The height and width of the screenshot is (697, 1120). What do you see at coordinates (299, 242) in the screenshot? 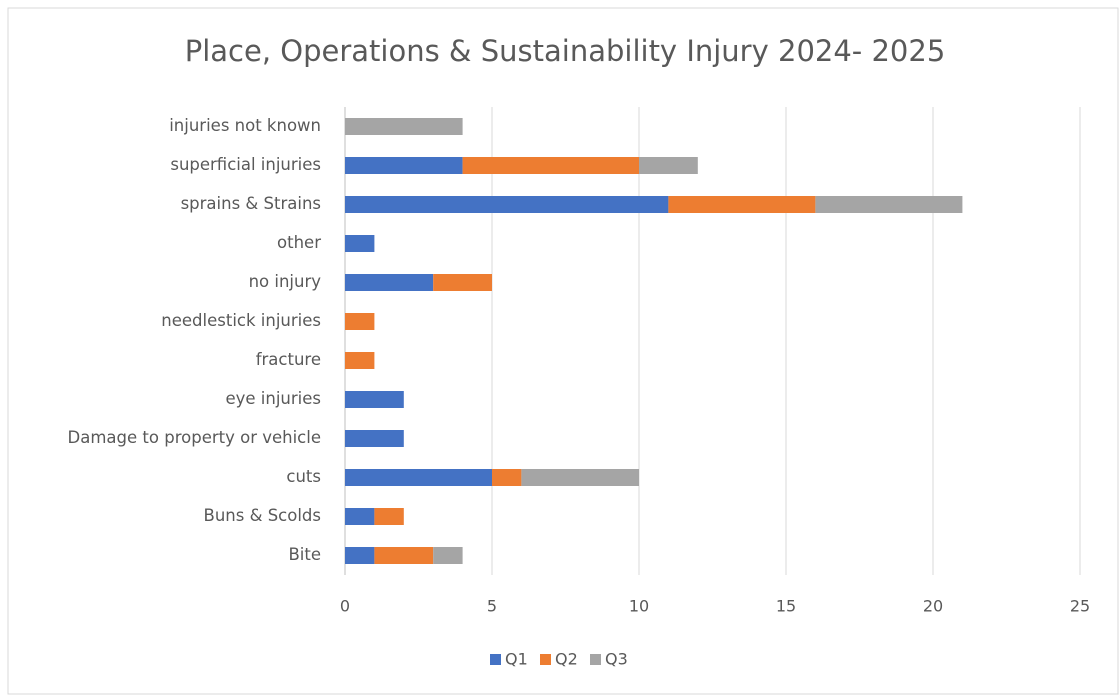
I see `y-tick-label: other` at bounding box center [299, 242].